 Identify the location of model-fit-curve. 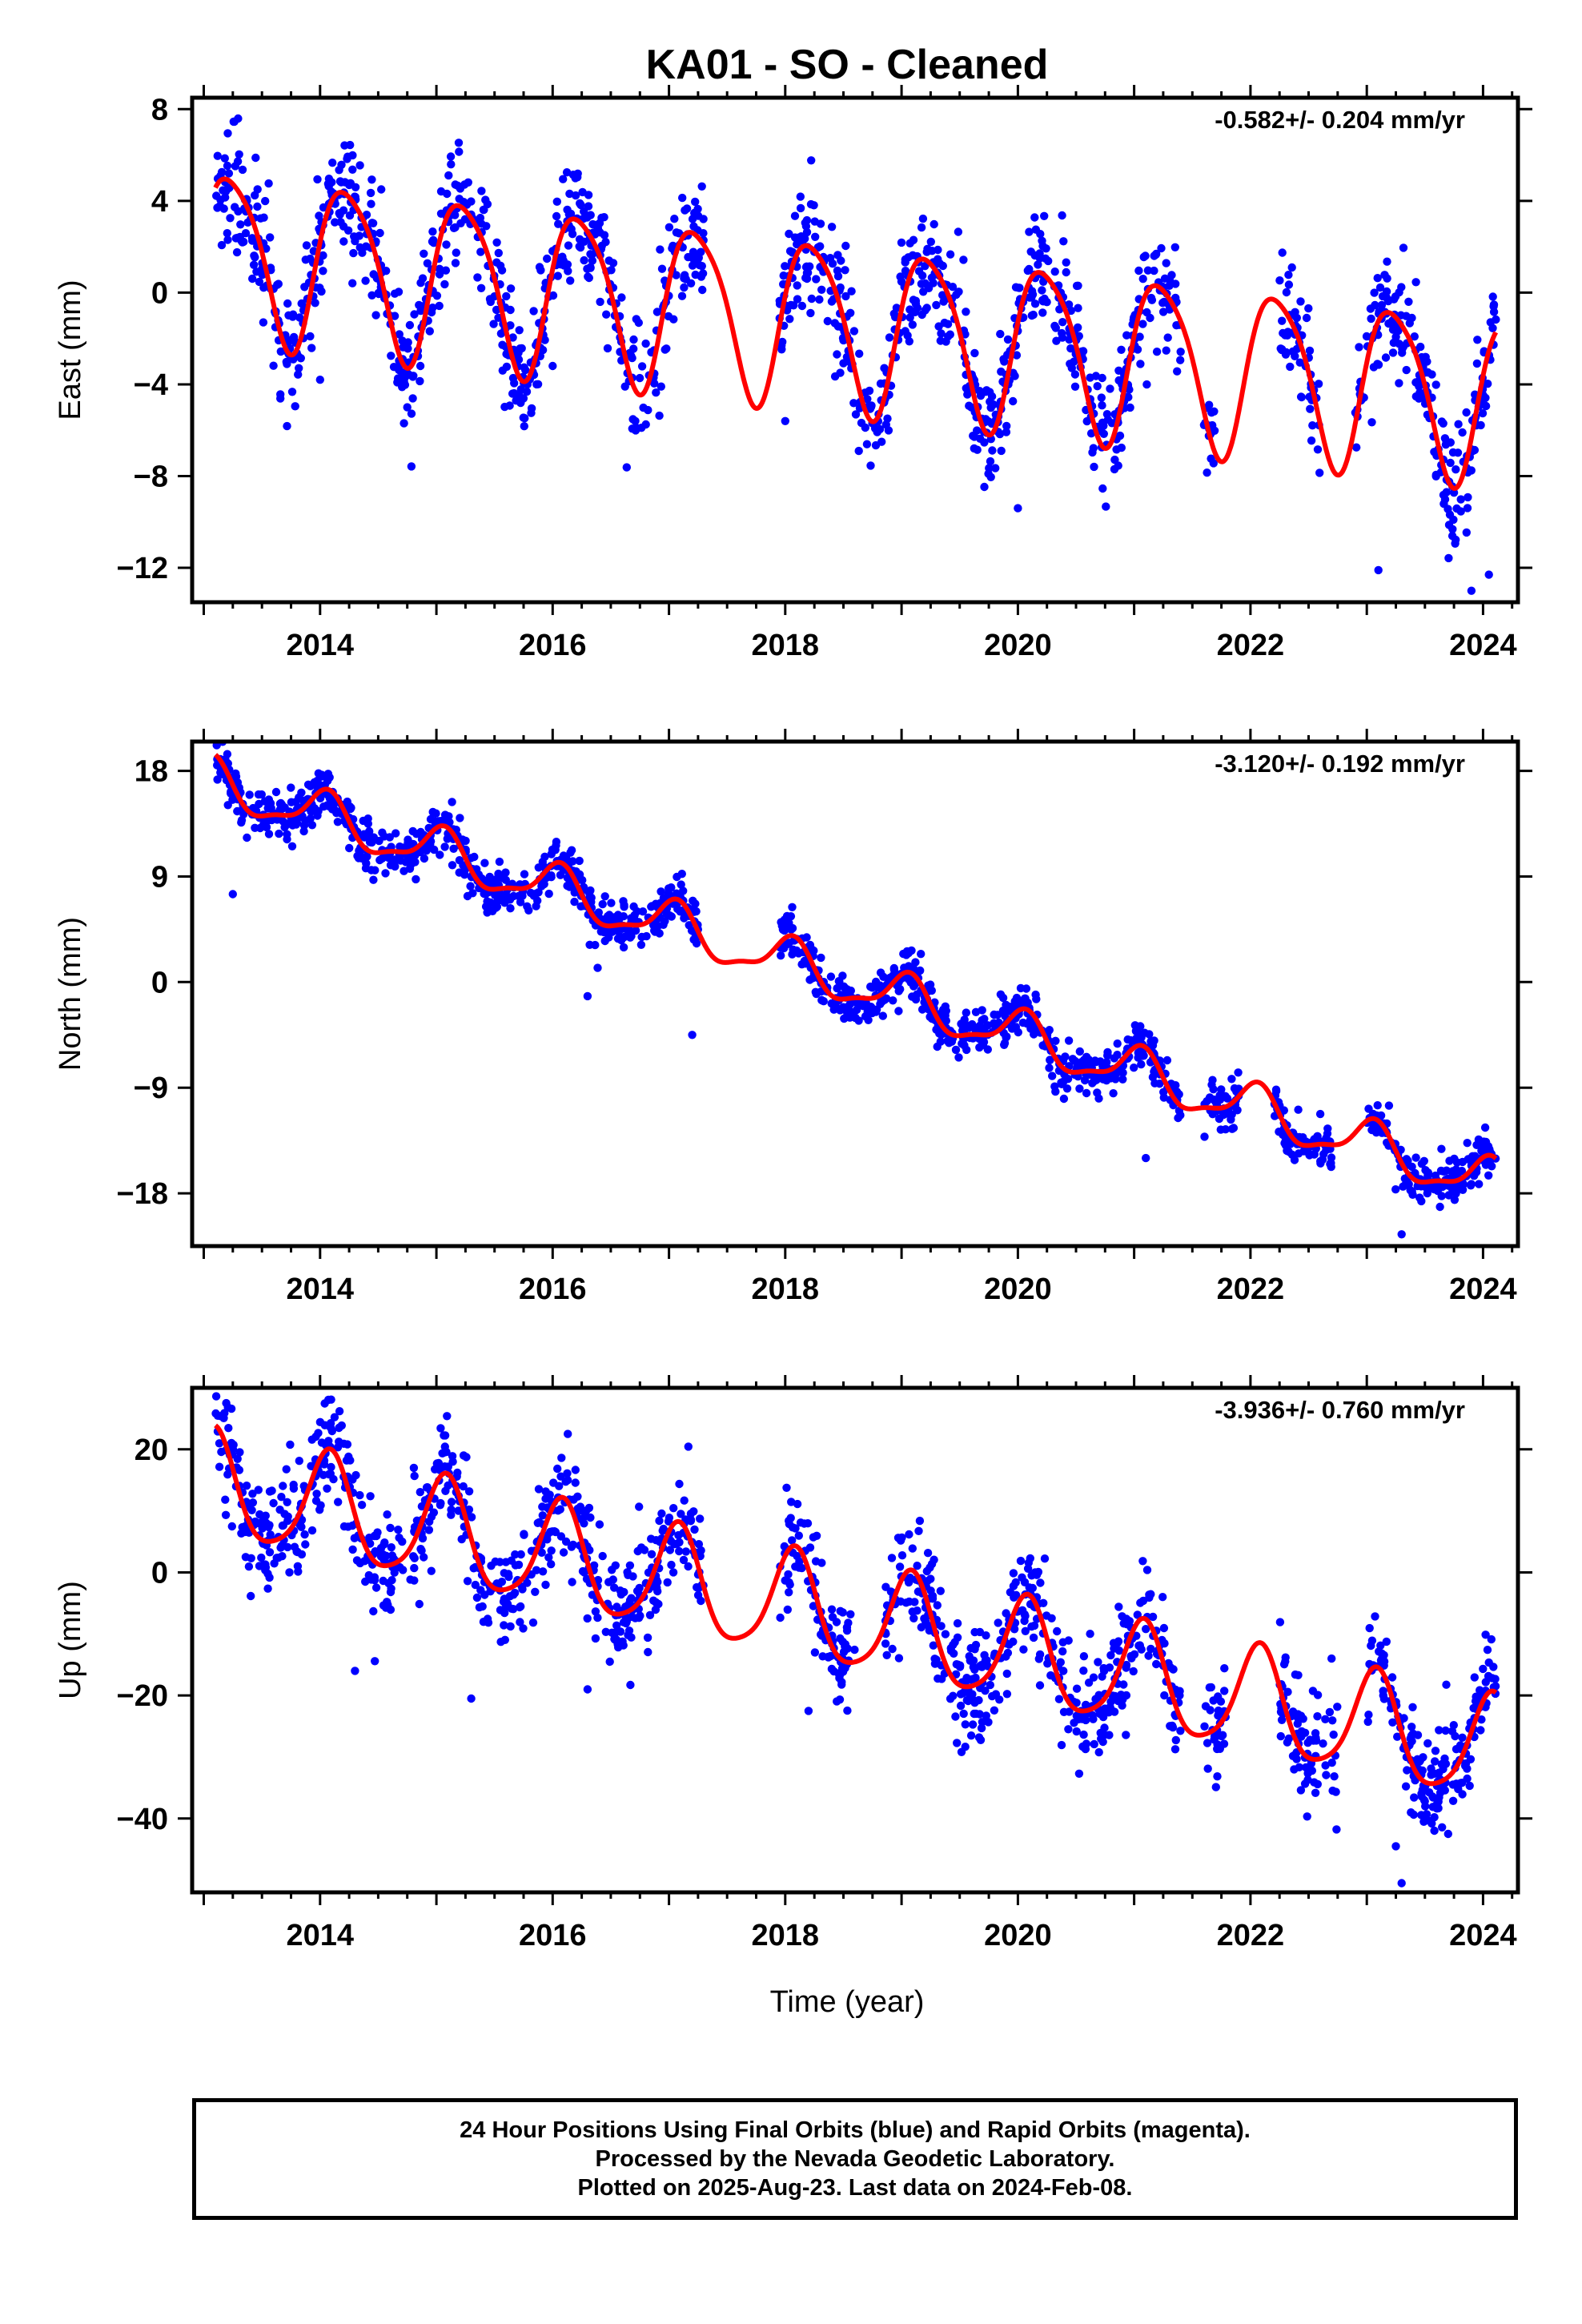
(856, 1605).